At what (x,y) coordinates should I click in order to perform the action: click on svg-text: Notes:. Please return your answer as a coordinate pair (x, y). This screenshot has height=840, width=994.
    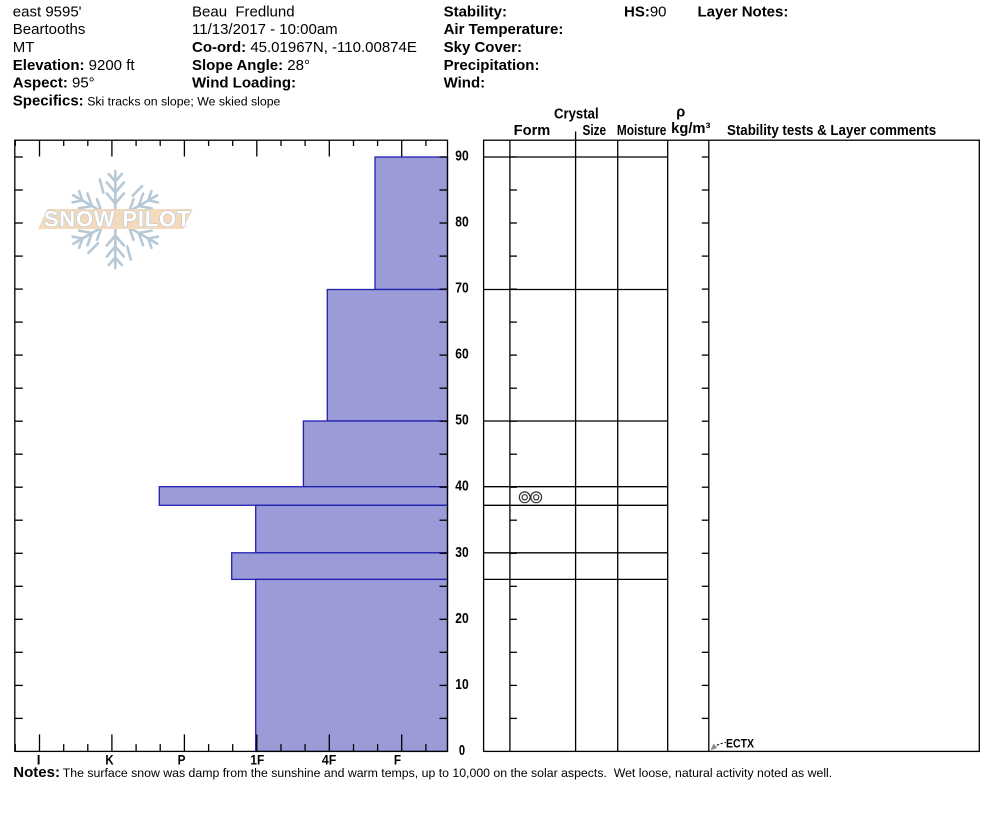
    Looking at the image, I should click on (36, 772).